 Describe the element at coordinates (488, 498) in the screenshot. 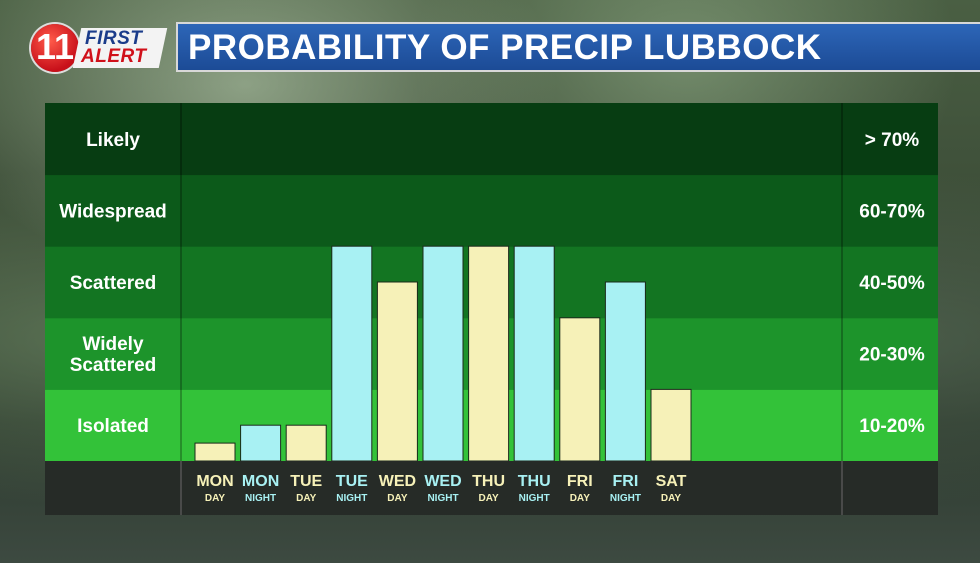

I see `x-label-period-6: DAY` at that location.